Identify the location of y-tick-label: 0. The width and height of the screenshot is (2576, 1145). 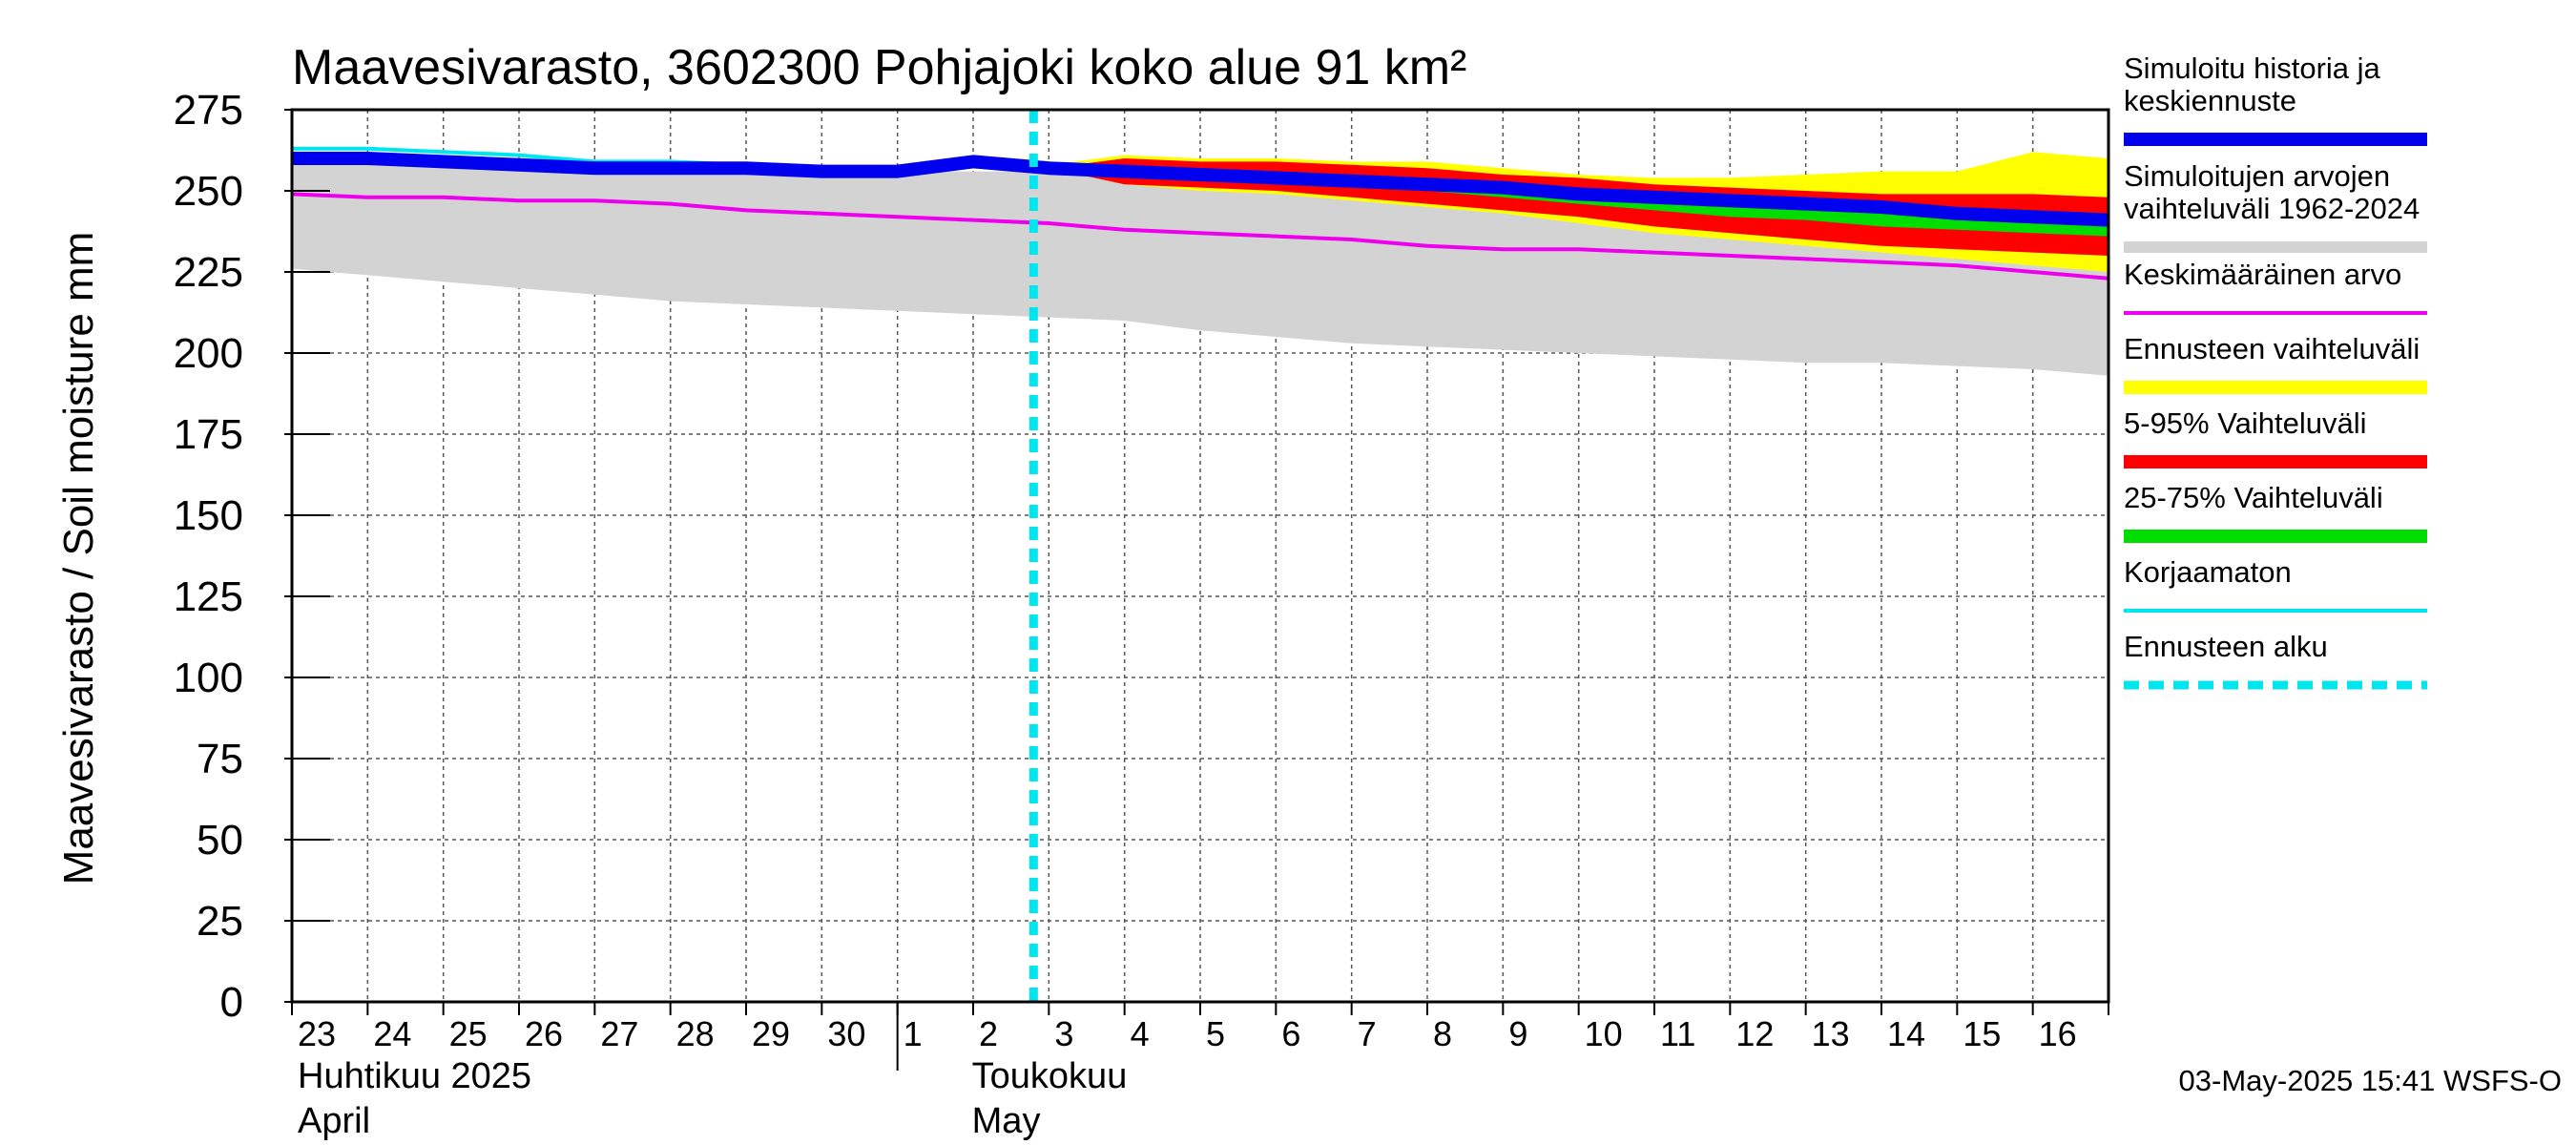
(231, 1003).